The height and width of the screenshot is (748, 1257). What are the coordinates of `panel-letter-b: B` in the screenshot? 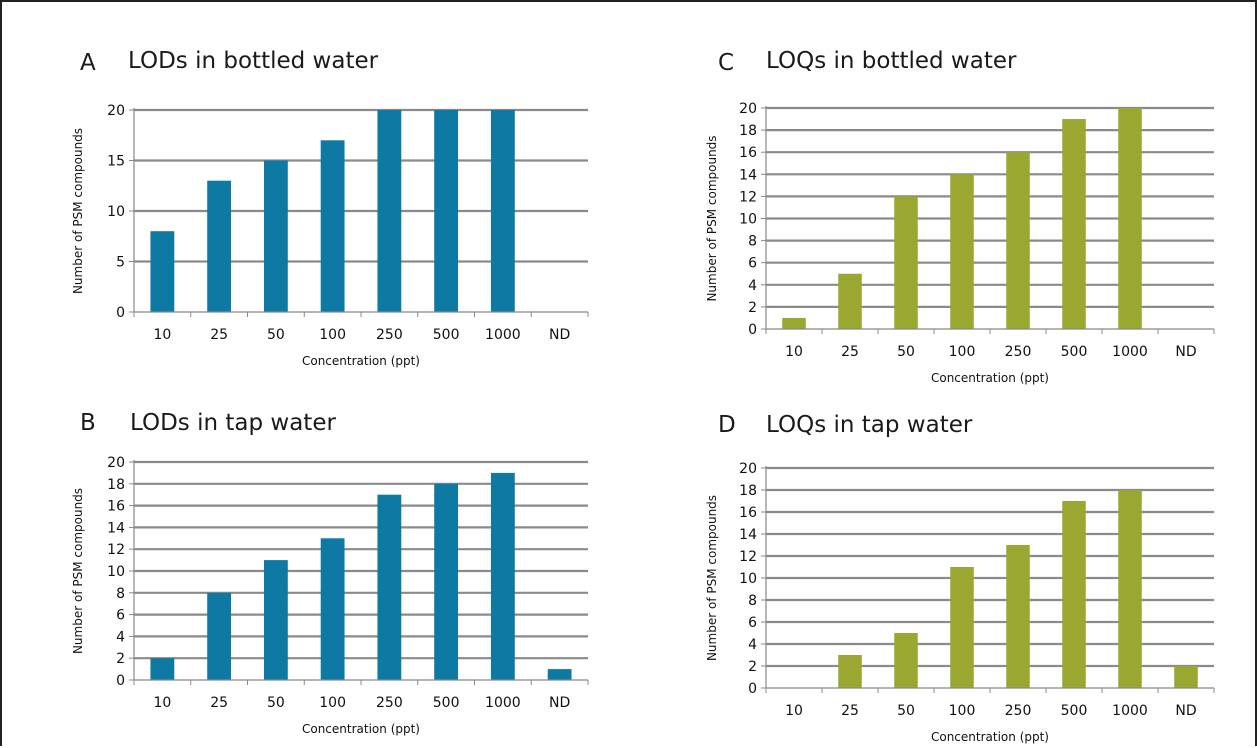 It's located at (88, 423).